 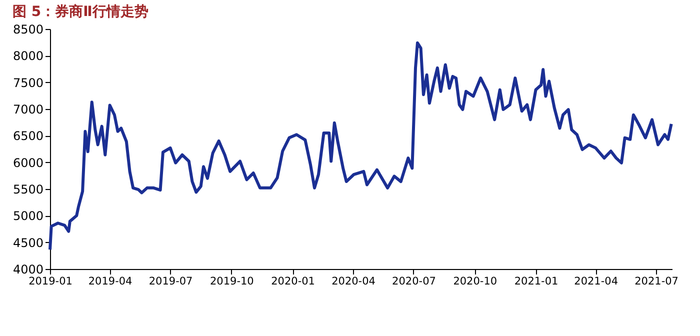 I want to click on x-tick-label: 2020-10, so click(x=475, y=282).